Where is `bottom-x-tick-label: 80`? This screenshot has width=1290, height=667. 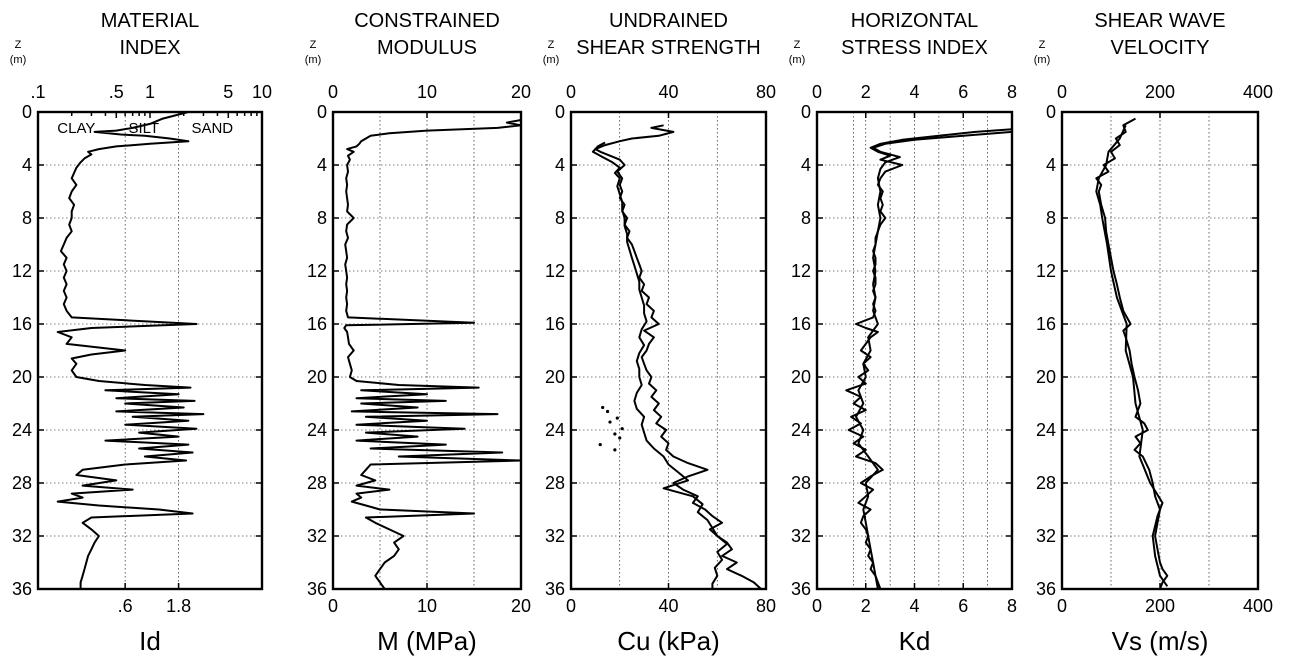
bottom-x-tick-label: 80 is located at coordinates (766, 606).